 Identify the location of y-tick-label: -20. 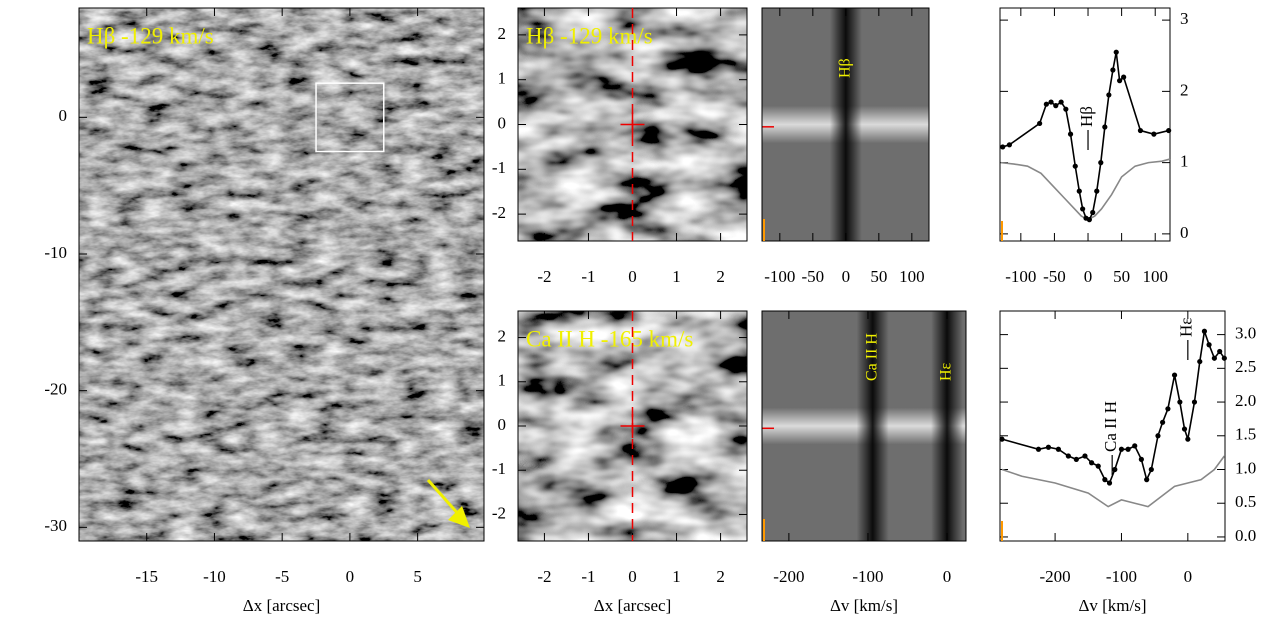
(55, 389).